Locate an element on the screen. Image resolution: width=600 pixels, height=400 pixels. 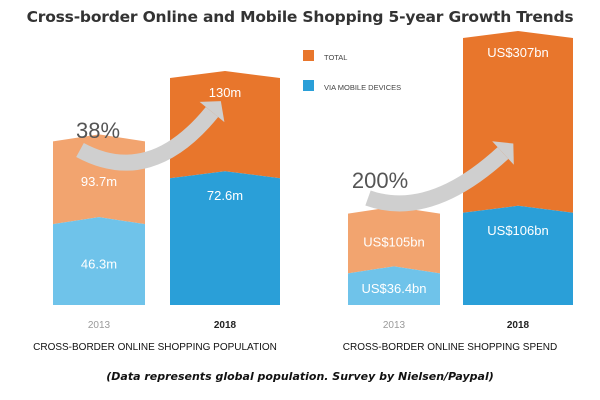
growth-label: 200% is located at coordinates (380, 180).